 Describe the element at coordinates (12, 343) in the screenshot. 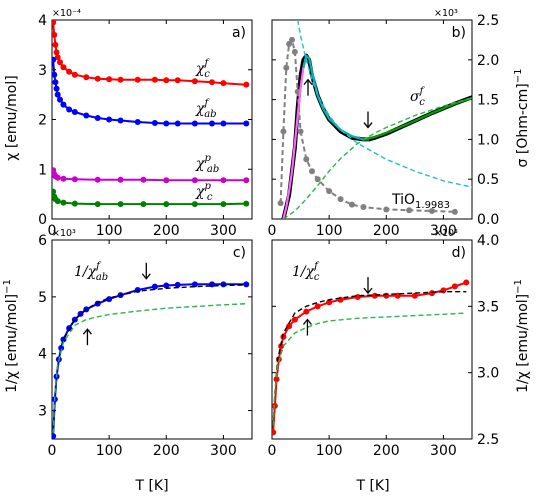

I see `inv-chi-left-main: 1/χ [emu/mol]` at that location.